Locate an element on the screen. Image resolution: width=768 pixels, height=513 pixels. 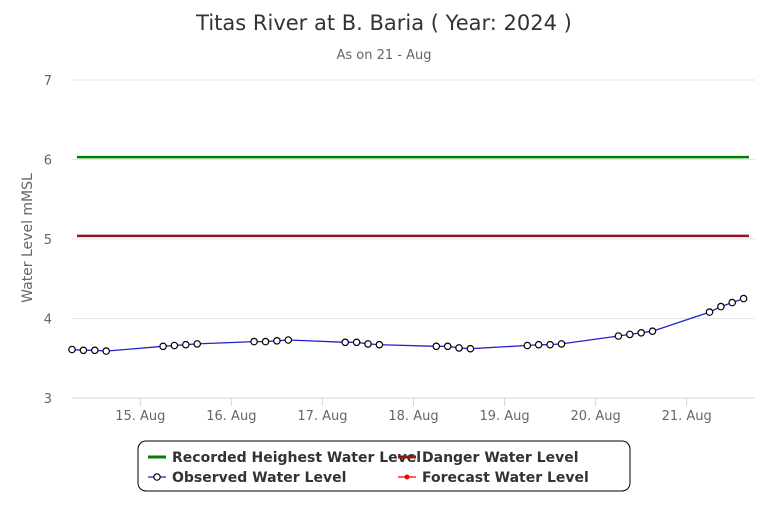
legend-label: Danger Water Level is located at coordinates (500, 458).